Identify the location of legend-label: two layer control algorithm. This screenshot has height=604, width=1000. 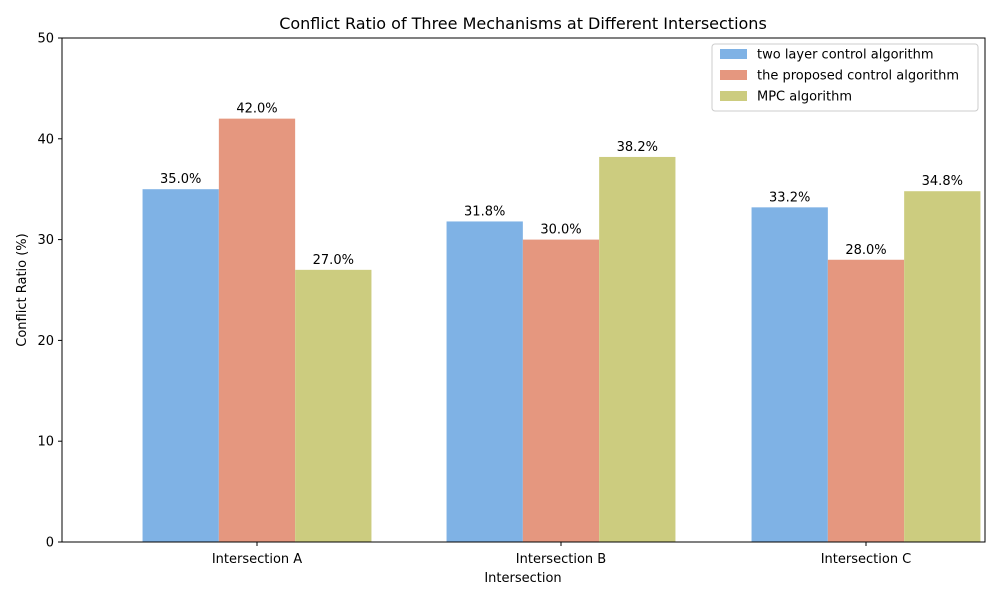
(845, 55).